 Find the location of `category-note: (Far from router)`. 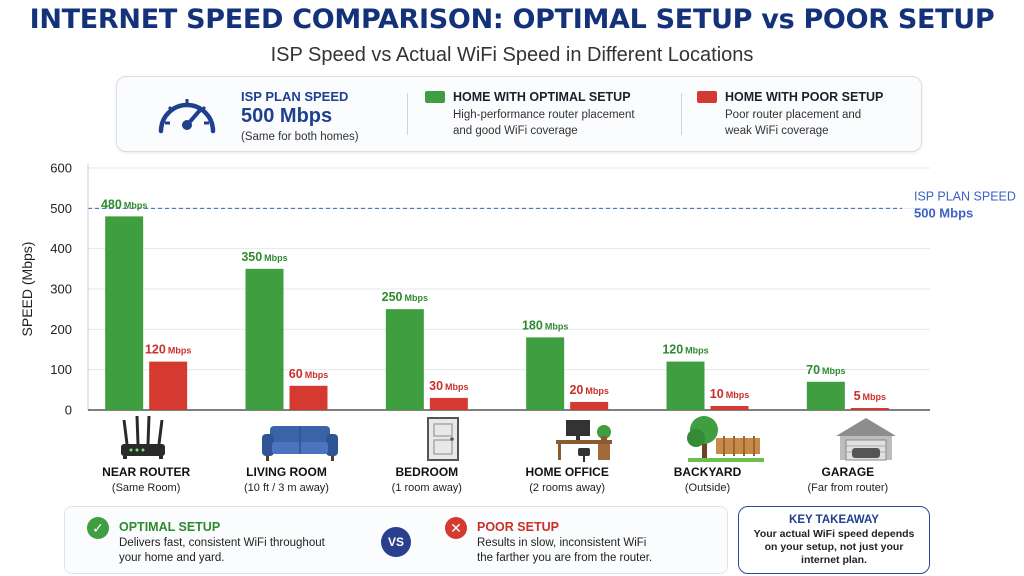

category-note: (Far from router) is located at coordinates (847, 488).